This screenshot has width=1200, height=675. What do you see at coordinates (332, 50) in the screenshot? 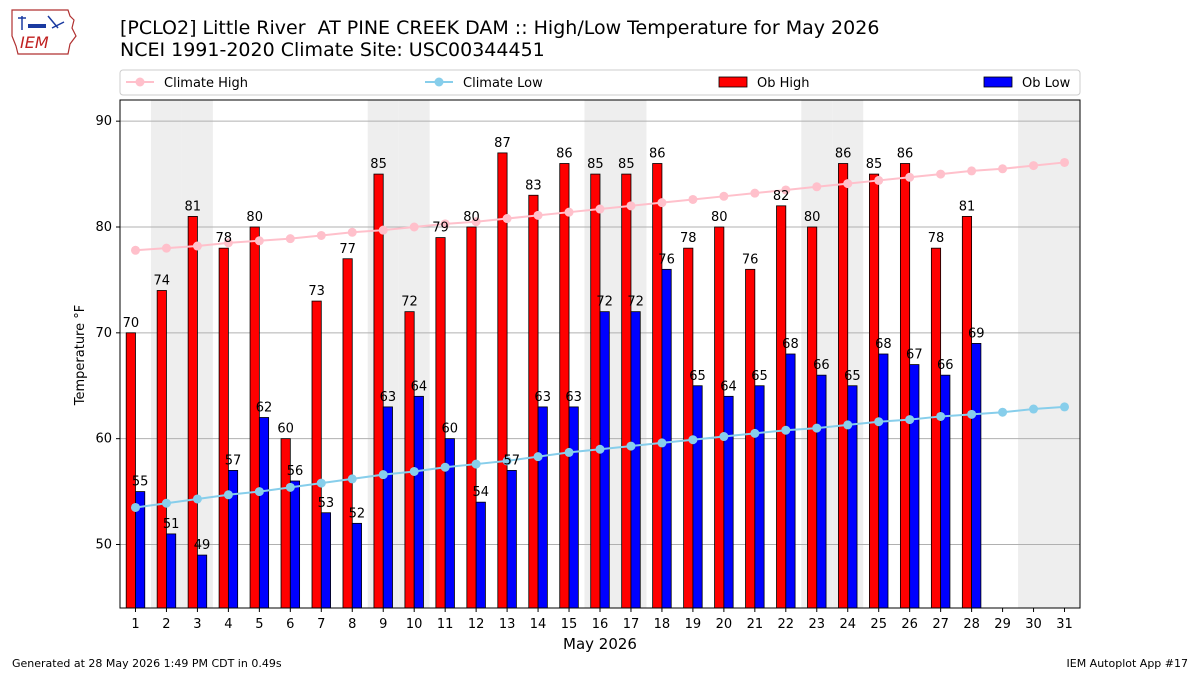
I see `chart-subtitle: NCEI 1991-2020 Climate Site: USC00344451` at bounding box center [332, 50].